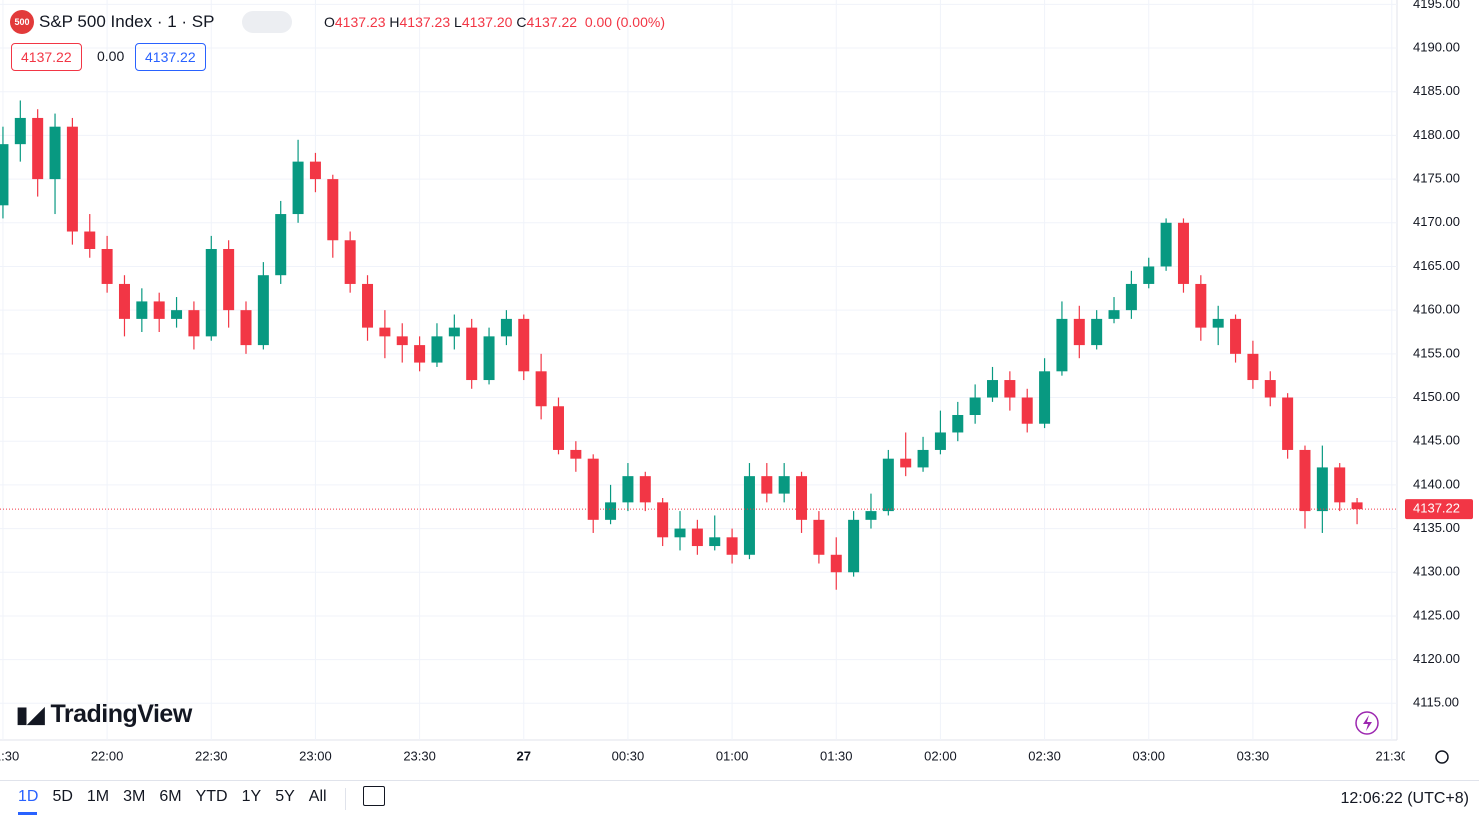  Describe the element at coordinates (317, 796) in the screenshot. I see `range-button: All` at that location.